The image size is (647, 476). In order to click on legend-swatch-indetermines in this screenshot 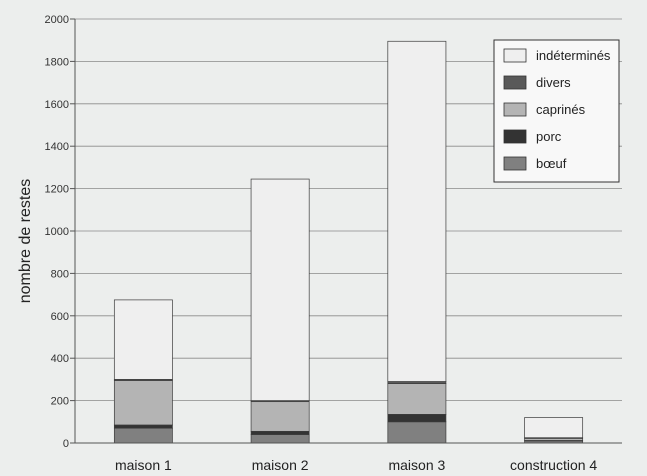, I will do `click(515, 55)`.